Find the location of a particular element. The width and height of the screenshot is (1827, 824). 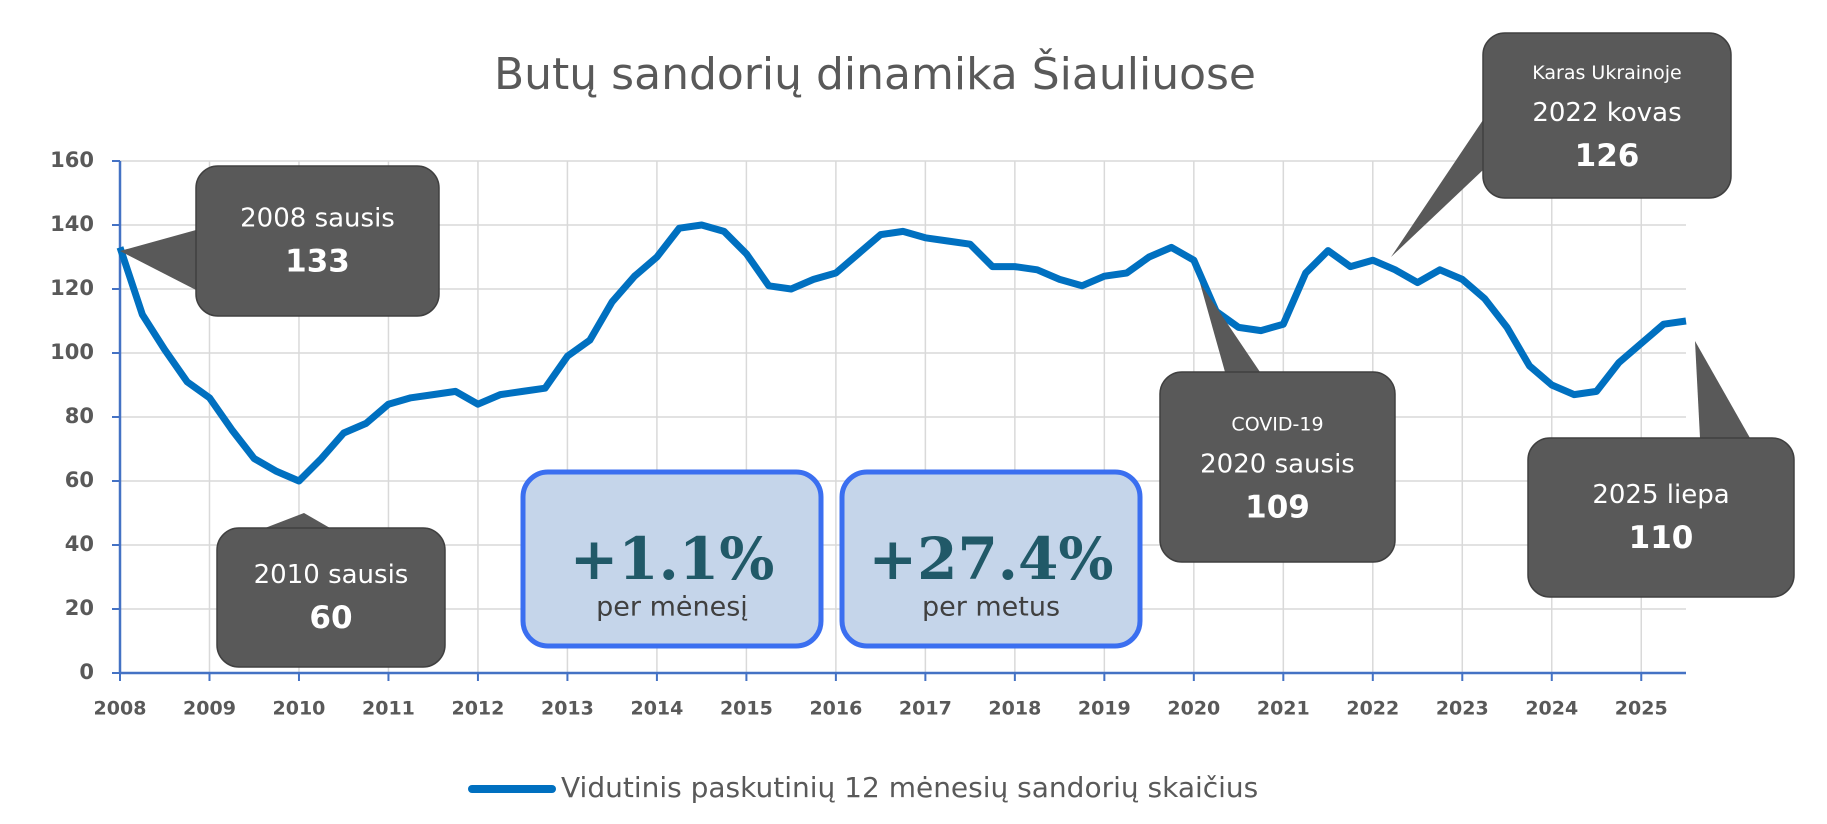

x-tick-label: 2018 is located at coordinates (1014, 709).